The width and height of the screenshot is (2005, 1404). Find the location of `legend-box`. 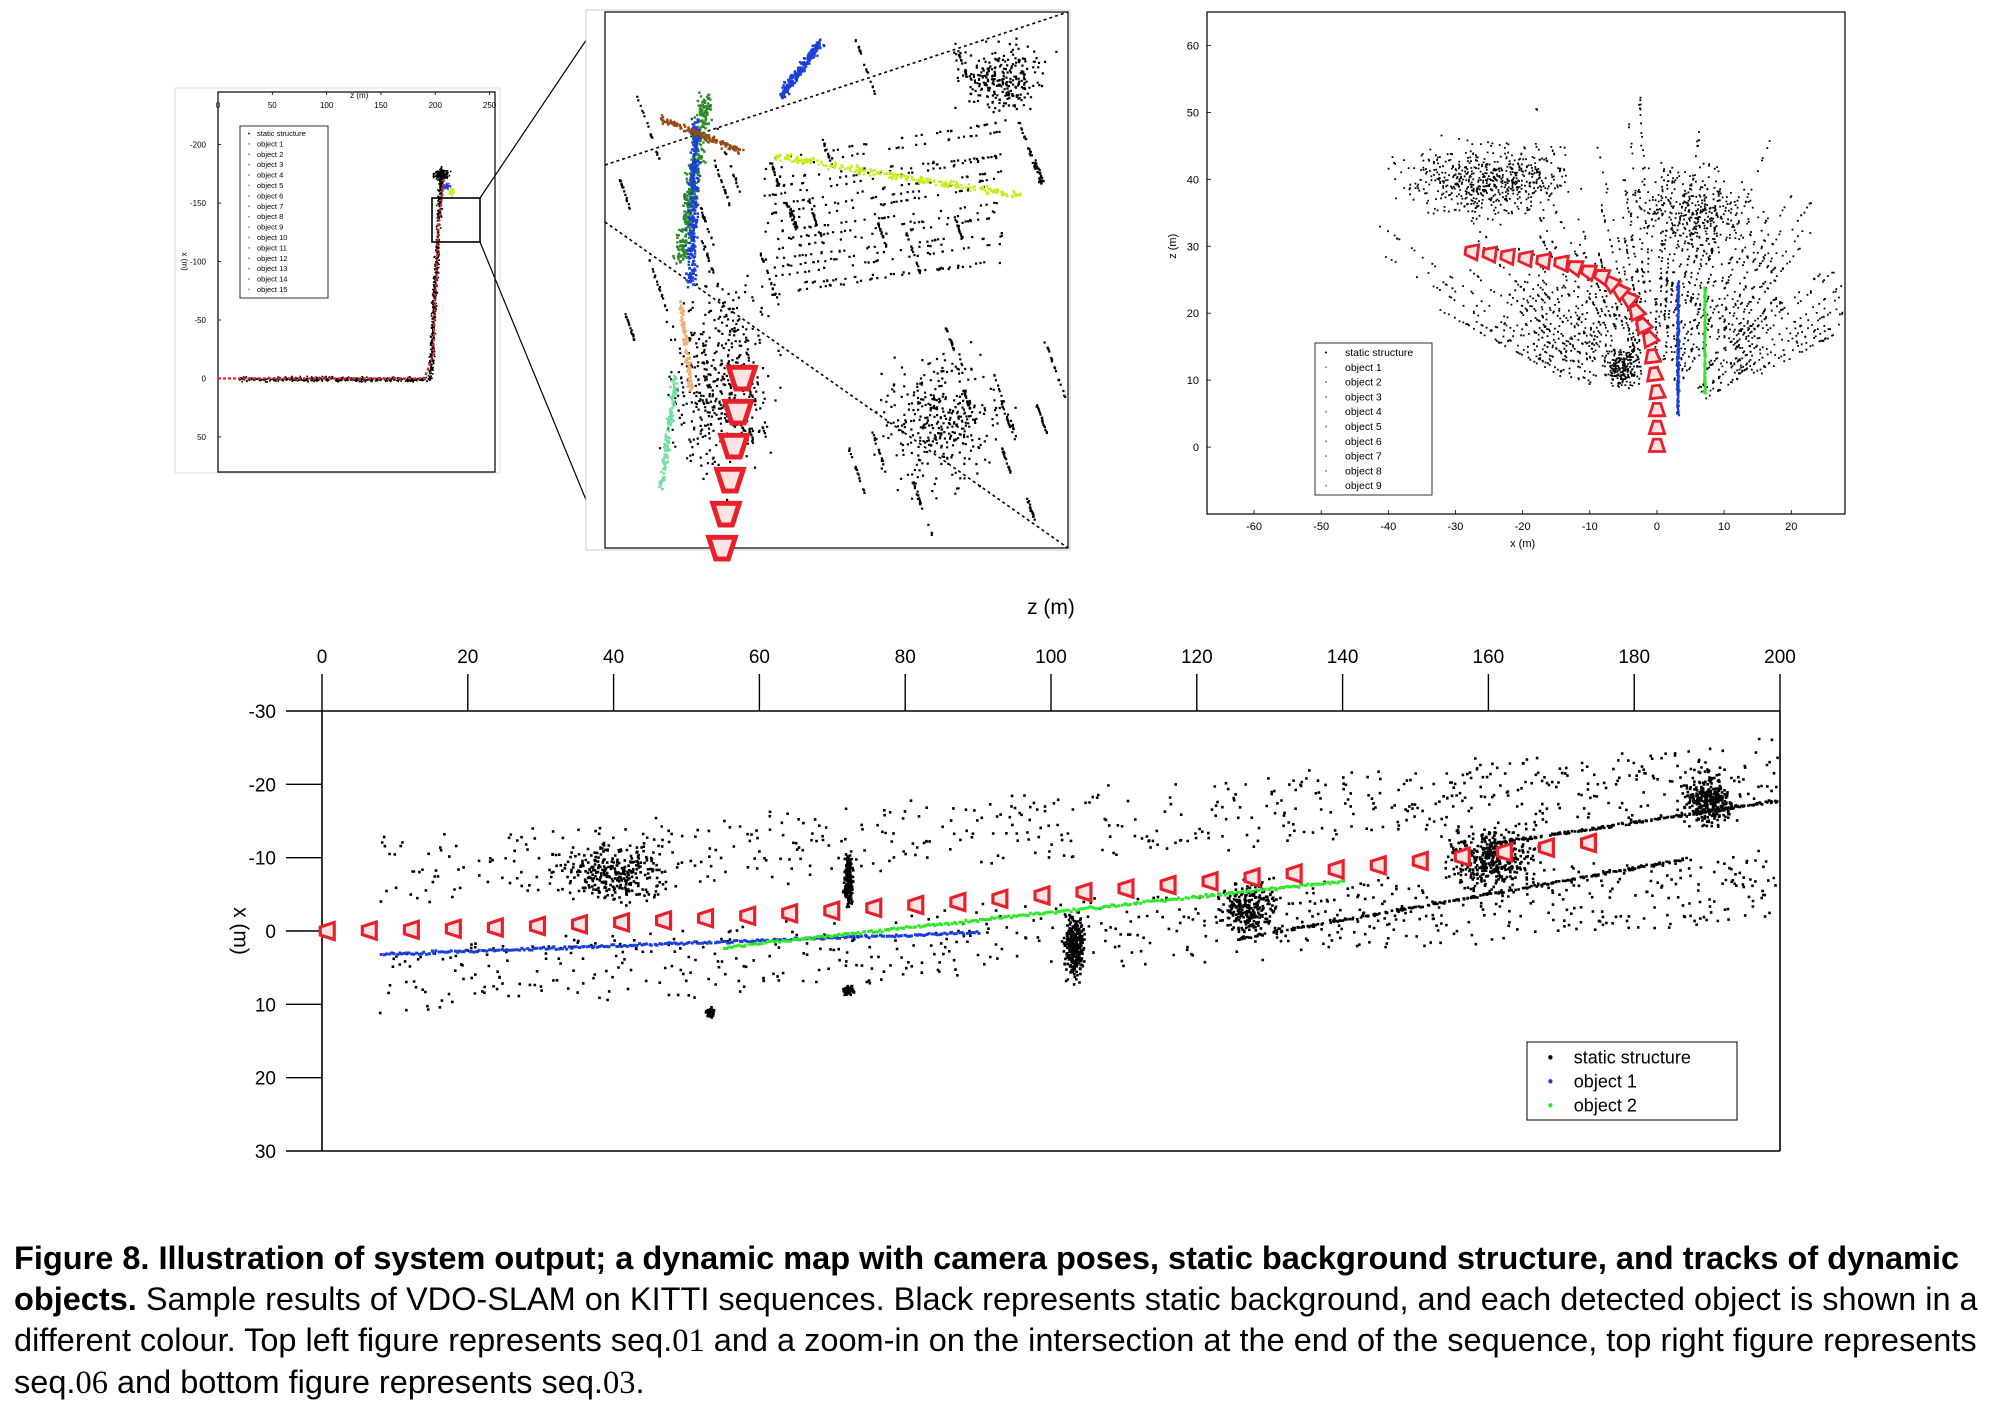

legend-box is located at coordinates (1632, 1081).